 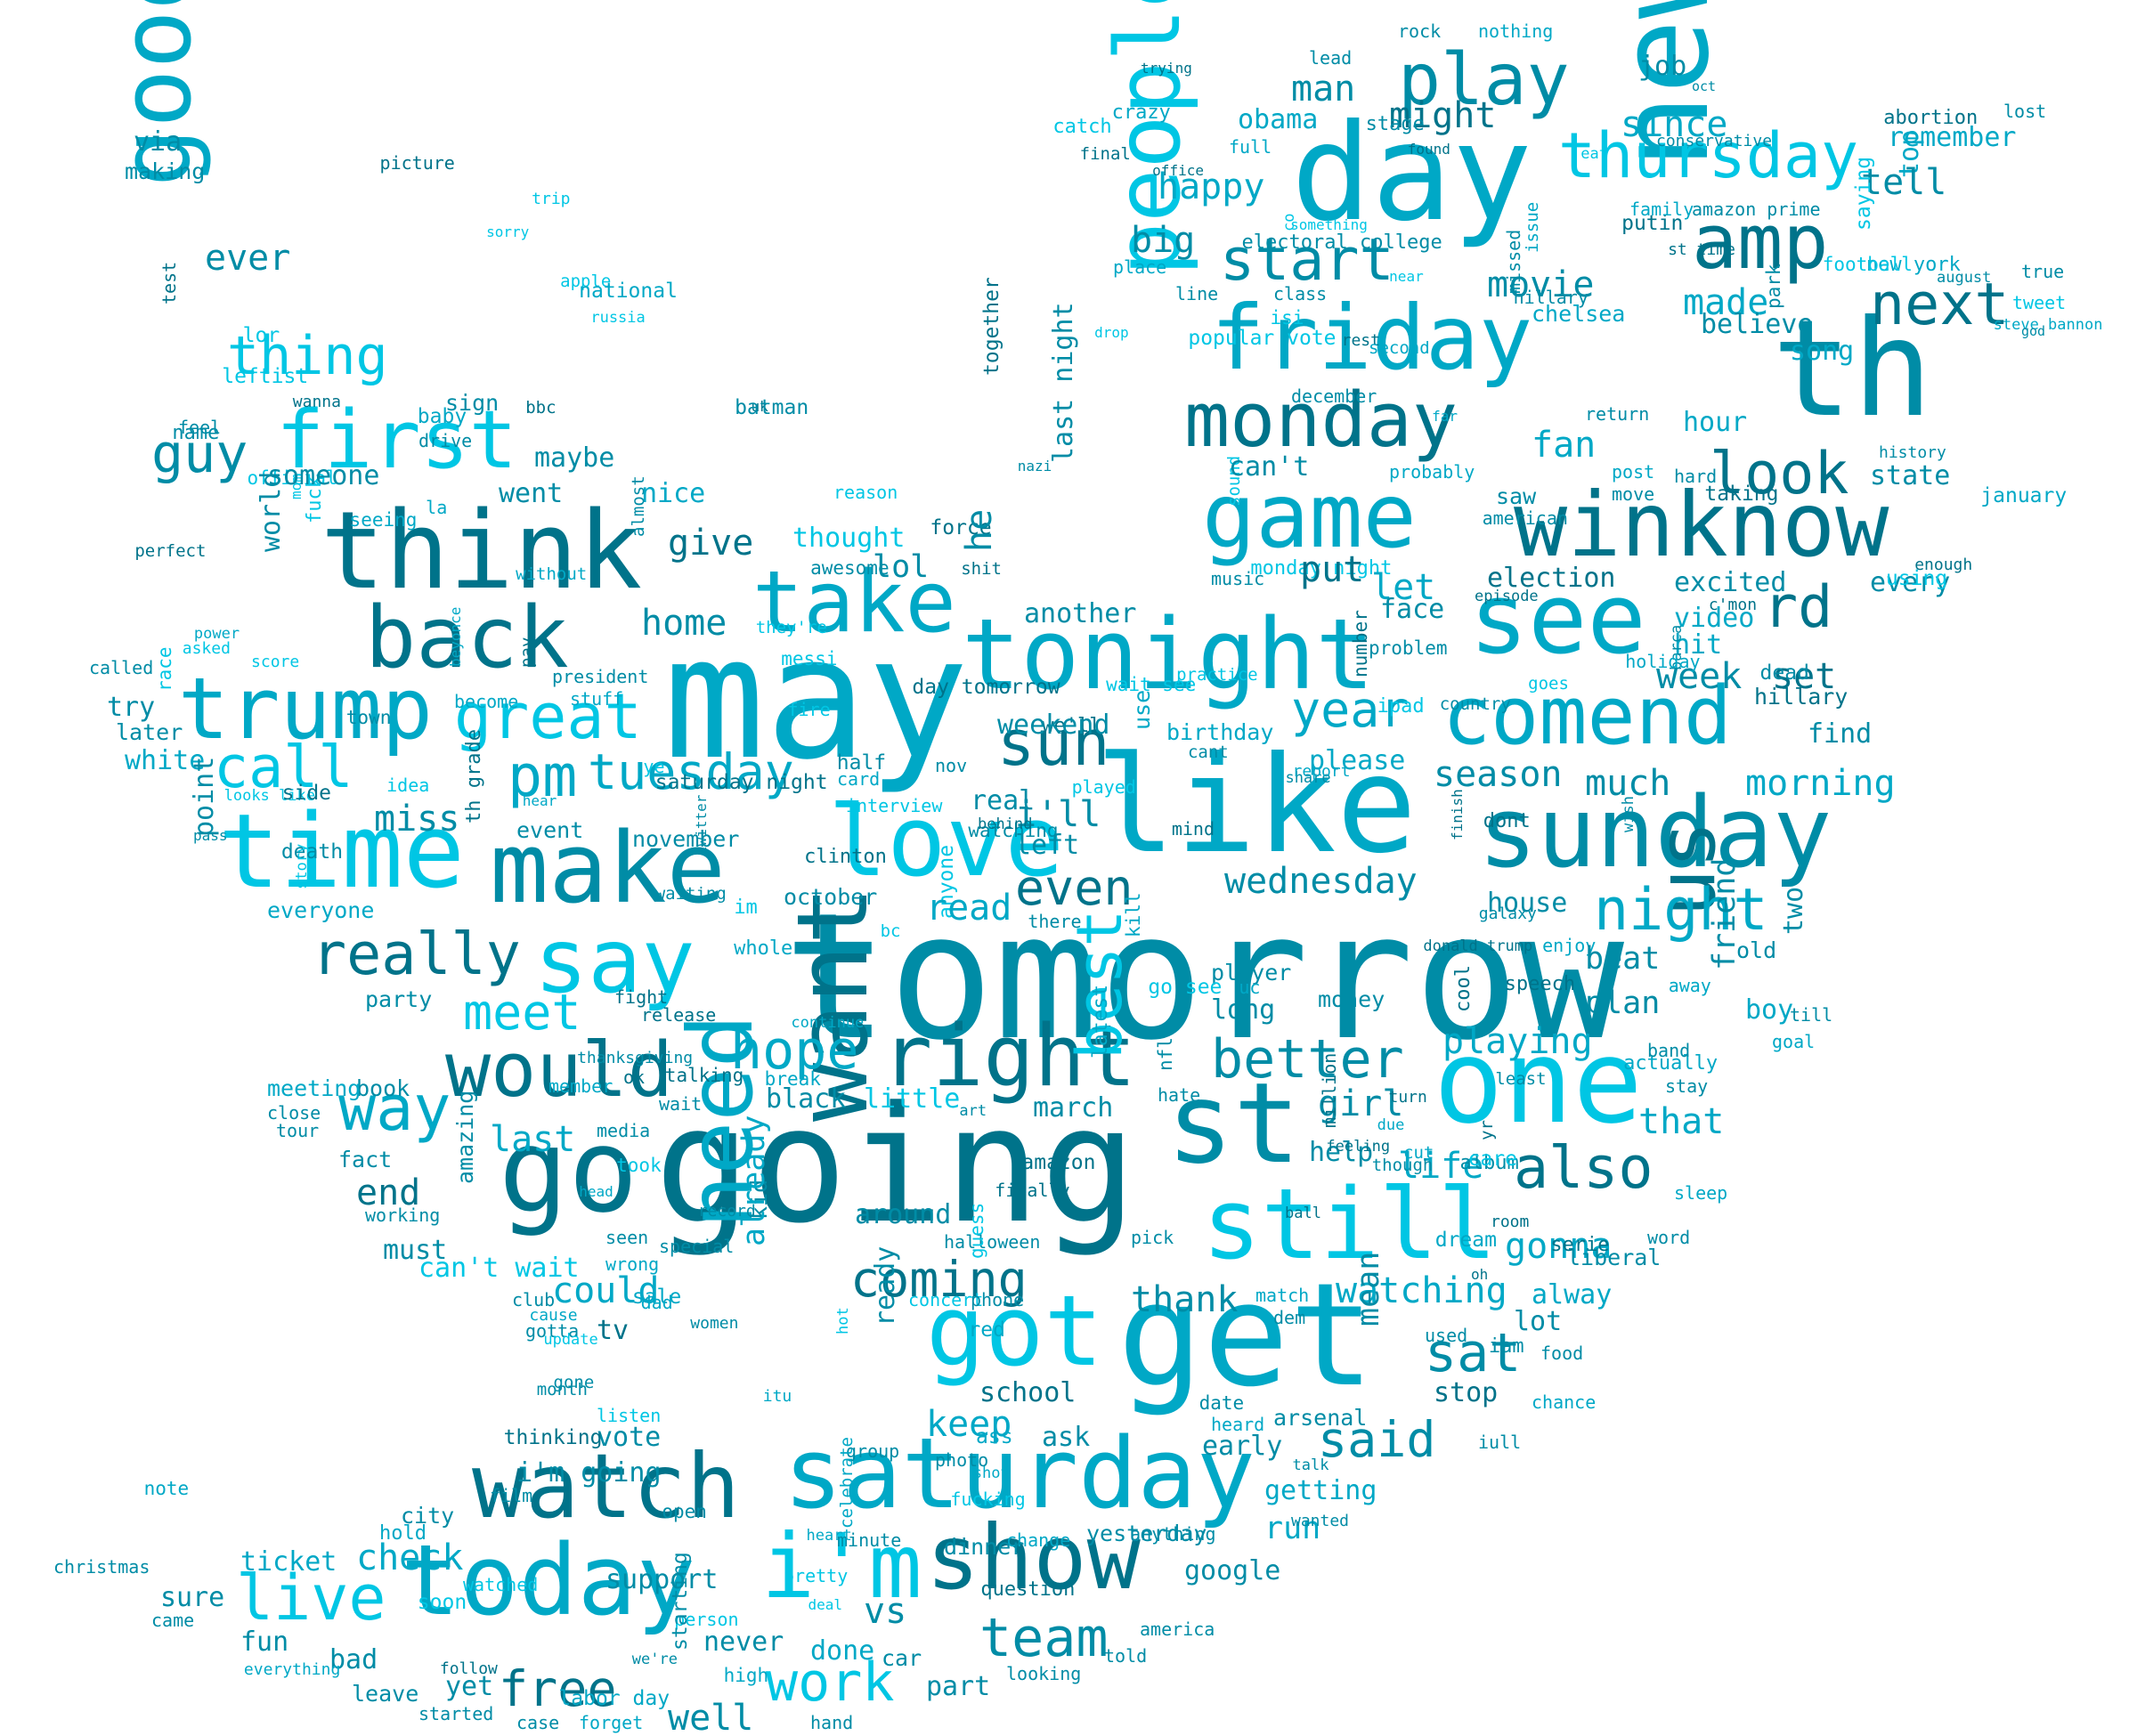 What do you see at coordinates (1178, 170) in the screenshot?
I see `word-office: office` at bounding box center [1178, 170].